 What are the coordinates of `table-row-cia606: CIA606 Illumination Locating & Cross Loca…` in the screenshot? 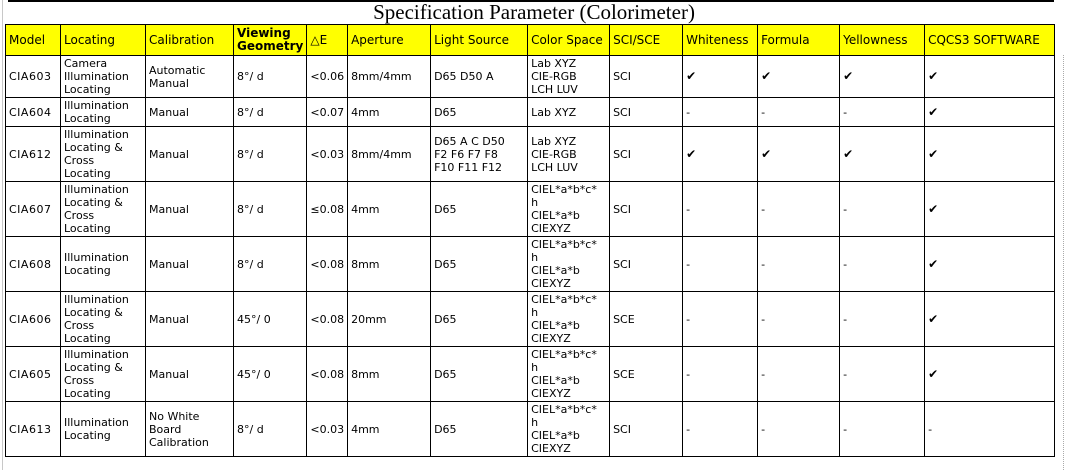 It's located at (530, 319).